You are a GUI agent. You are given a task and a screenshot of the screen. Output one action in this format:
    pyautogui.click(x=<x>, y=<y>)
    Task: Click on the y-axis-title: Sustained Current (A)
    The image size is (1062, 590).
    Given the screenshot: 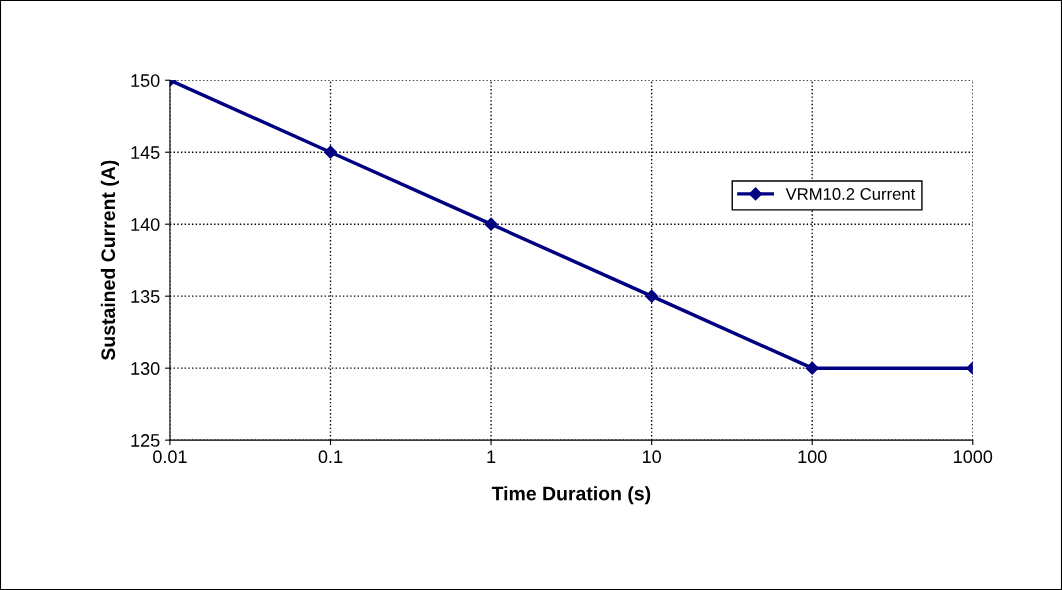 What is the action you would take?
    pyautogui.click(x=109, y=260)
    